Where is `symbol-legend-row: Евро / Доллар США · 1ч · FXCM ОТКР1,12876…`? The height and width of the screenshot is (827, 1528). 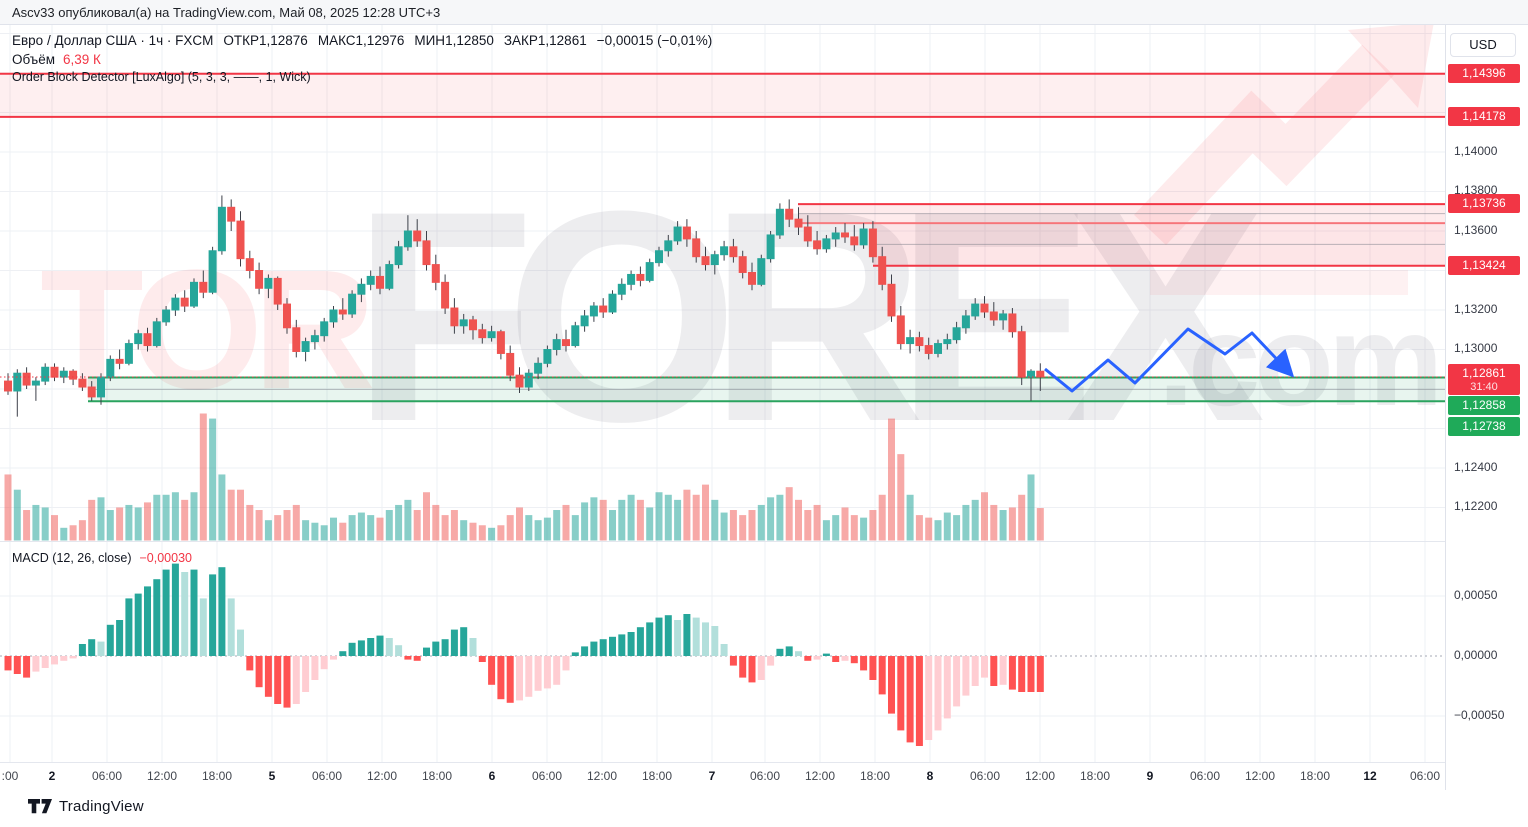 symbol-legend-row: Евро / Доллар США · 1ч · FXCM ОТКР1,12876… is located at coordinates (362, 40).